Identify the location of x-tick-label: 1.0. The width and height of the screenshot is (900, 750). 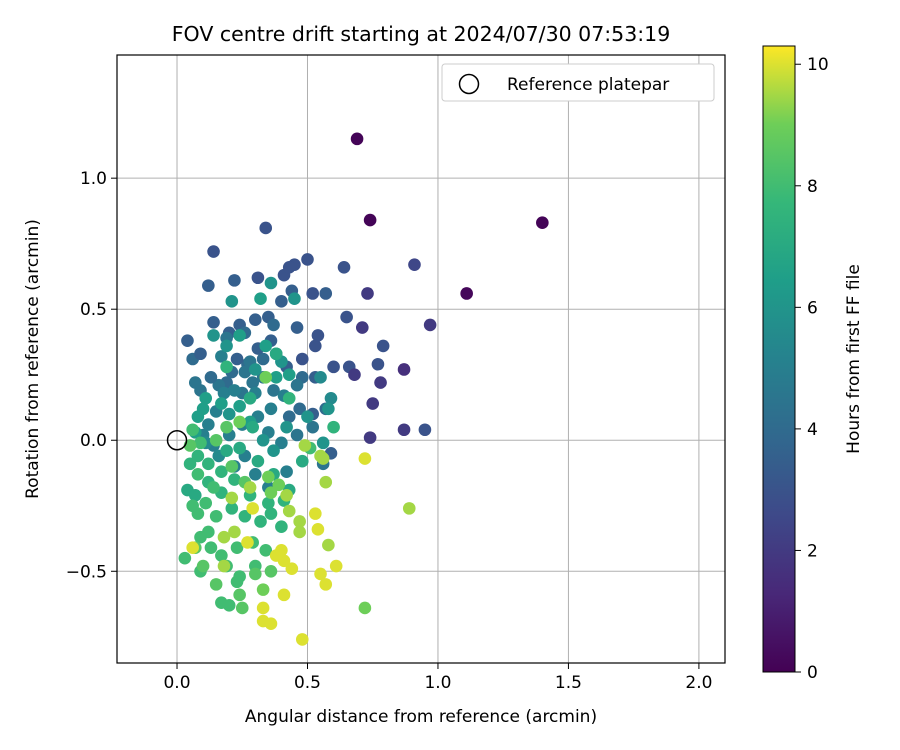
(437, 683).